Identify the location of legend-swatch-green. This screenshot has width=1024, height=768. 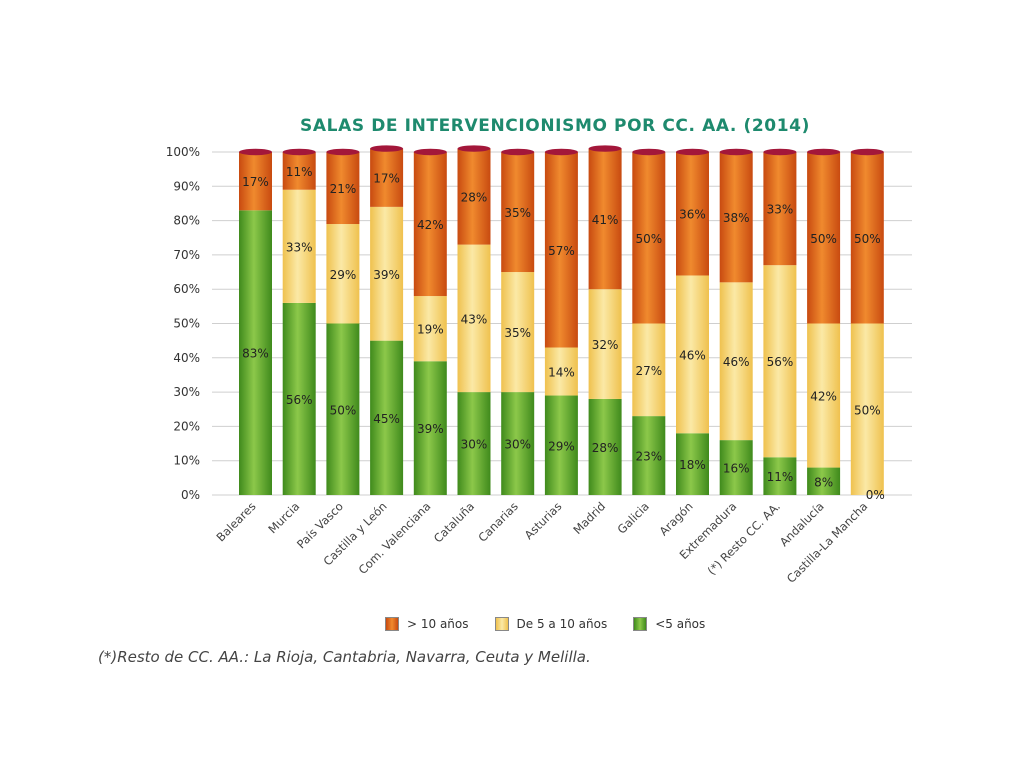
(640, 624).